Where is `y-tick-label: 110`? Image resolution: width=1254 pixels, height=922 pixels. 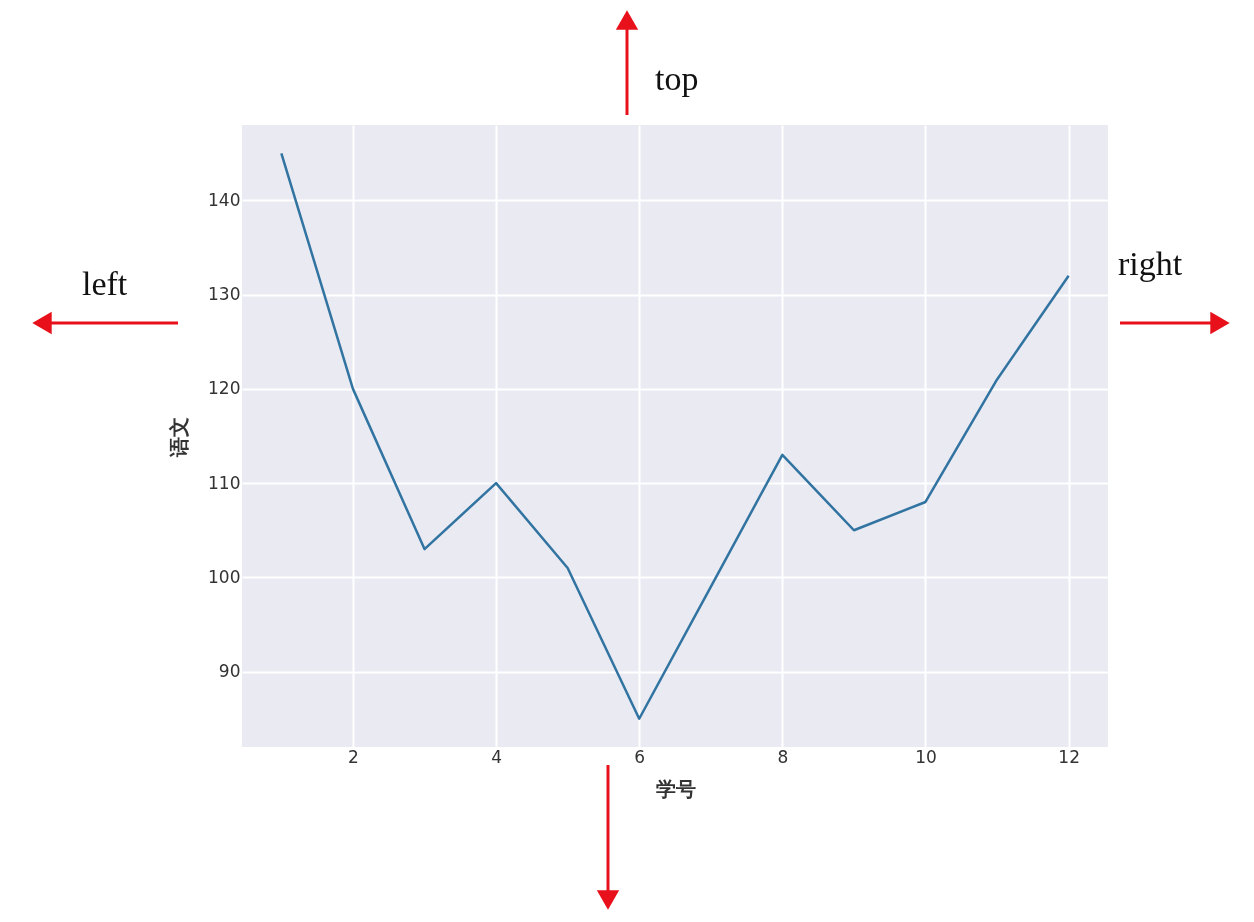
y-tick-label: 110 is located at coordinates (224, 482).